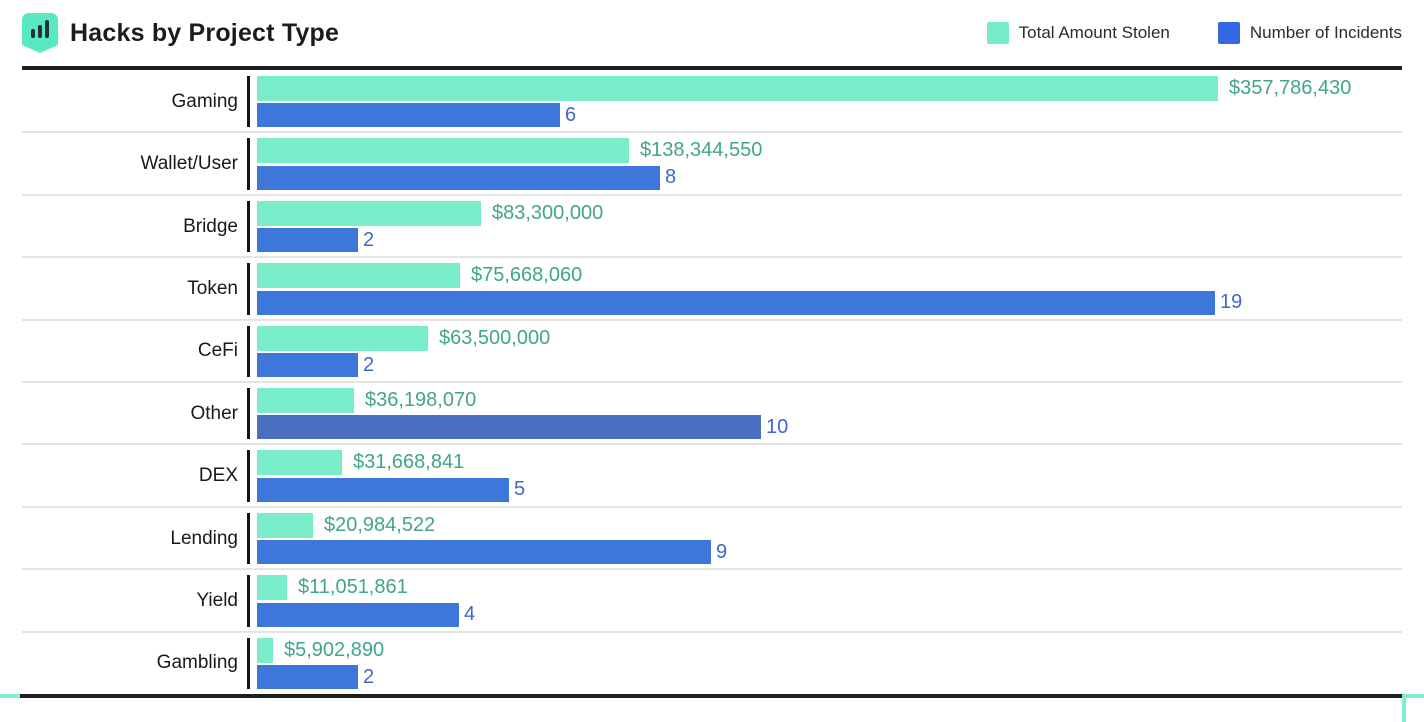 This screenshot has height=722, width=1424. I want to click on incidents-value-label: 5, so click(520, 489).